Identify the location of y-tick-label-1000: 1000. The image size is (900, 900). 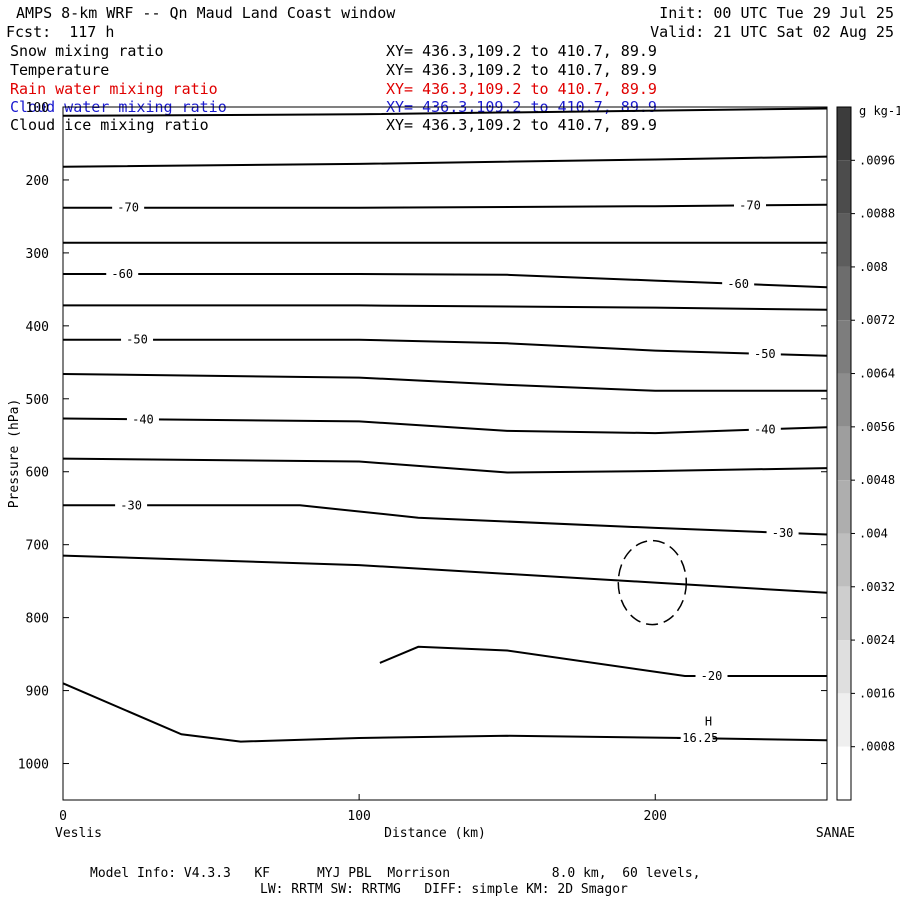
(33, 765).